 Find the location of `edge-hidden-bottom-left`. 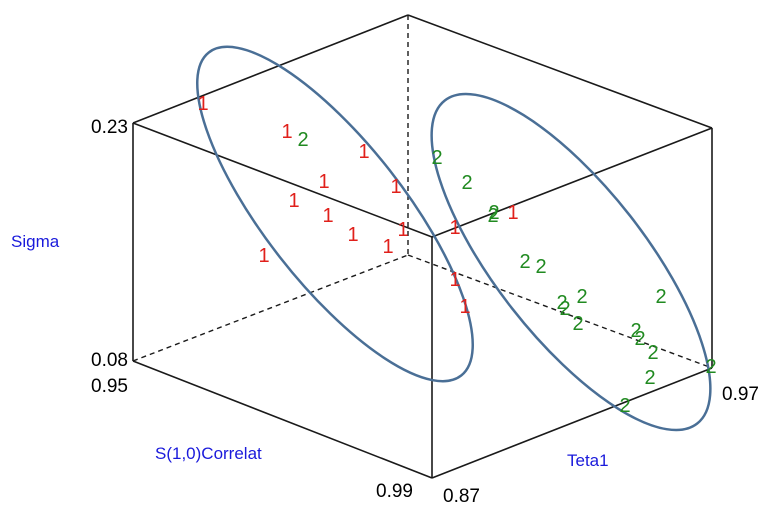

edge-hidden-bottom-left is located at coordinates (270, 308).